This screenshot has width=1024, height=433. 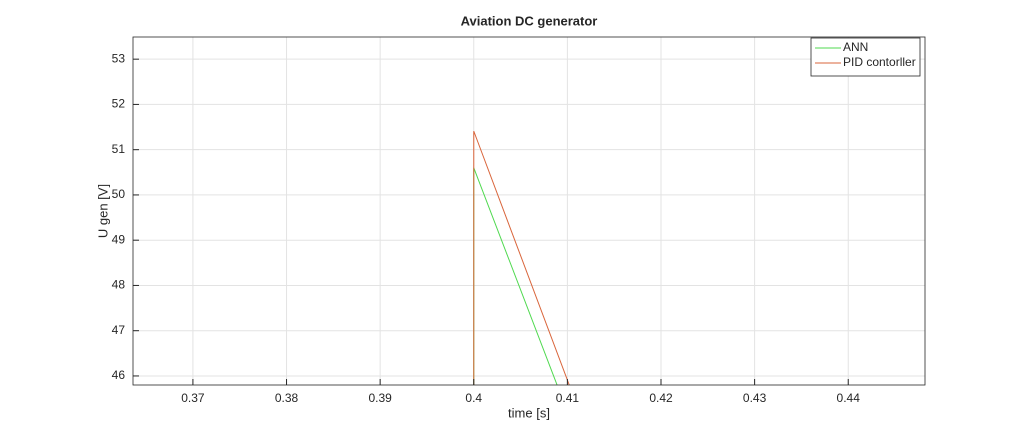 I want to click on x-tick-label: 0.37, so click(x=193, y=398).